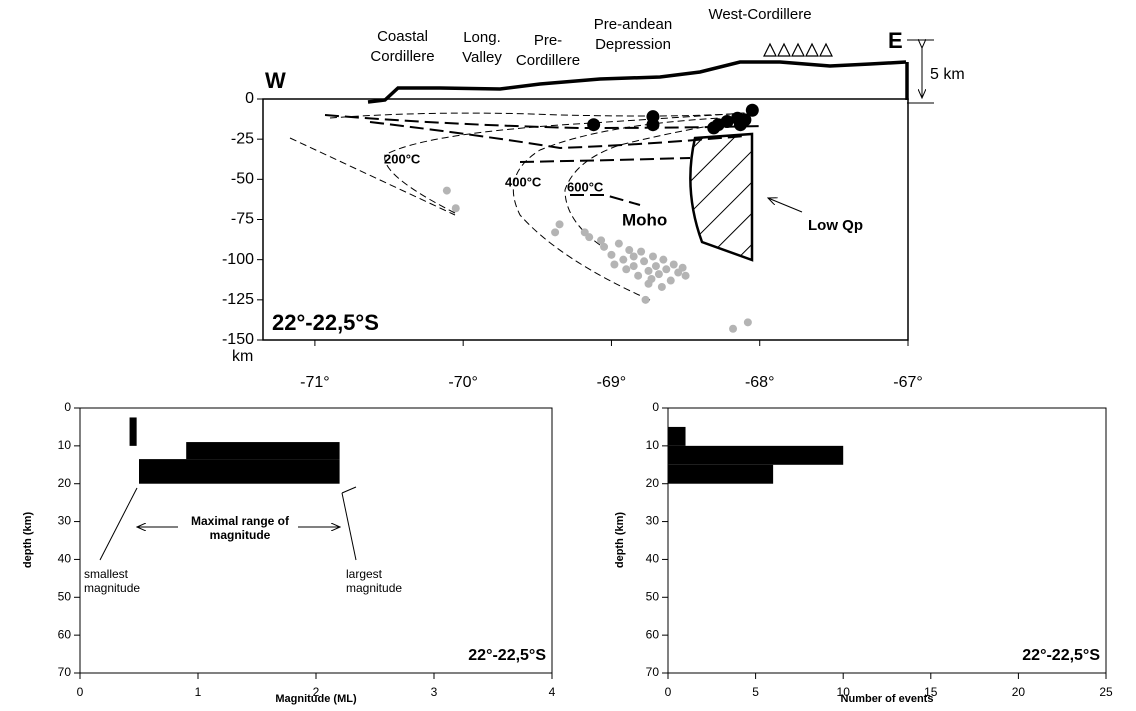 This screenshot has width=1136, height=711. I want to click on x-tick-label: -70°, so click(463, 382).